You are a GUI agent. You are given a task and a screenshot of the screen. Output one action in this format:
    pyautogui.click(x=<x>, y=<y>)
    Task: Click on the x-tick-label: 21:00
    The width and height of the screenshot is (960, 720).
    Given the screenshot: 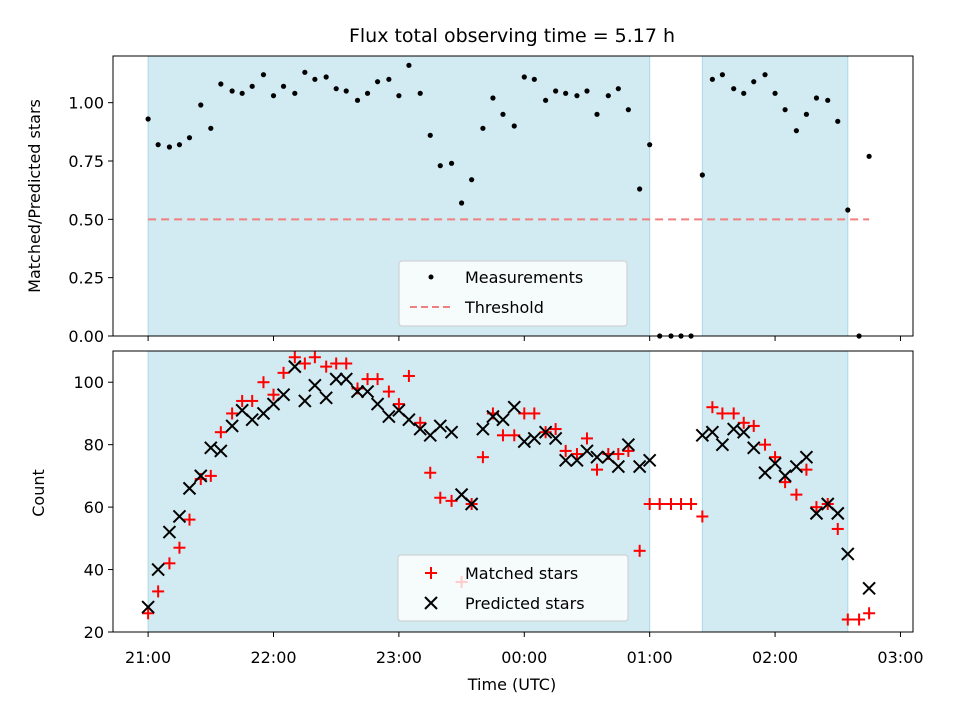 What is the action you would take?
    pyautogui.click(x=148, y=657)
    